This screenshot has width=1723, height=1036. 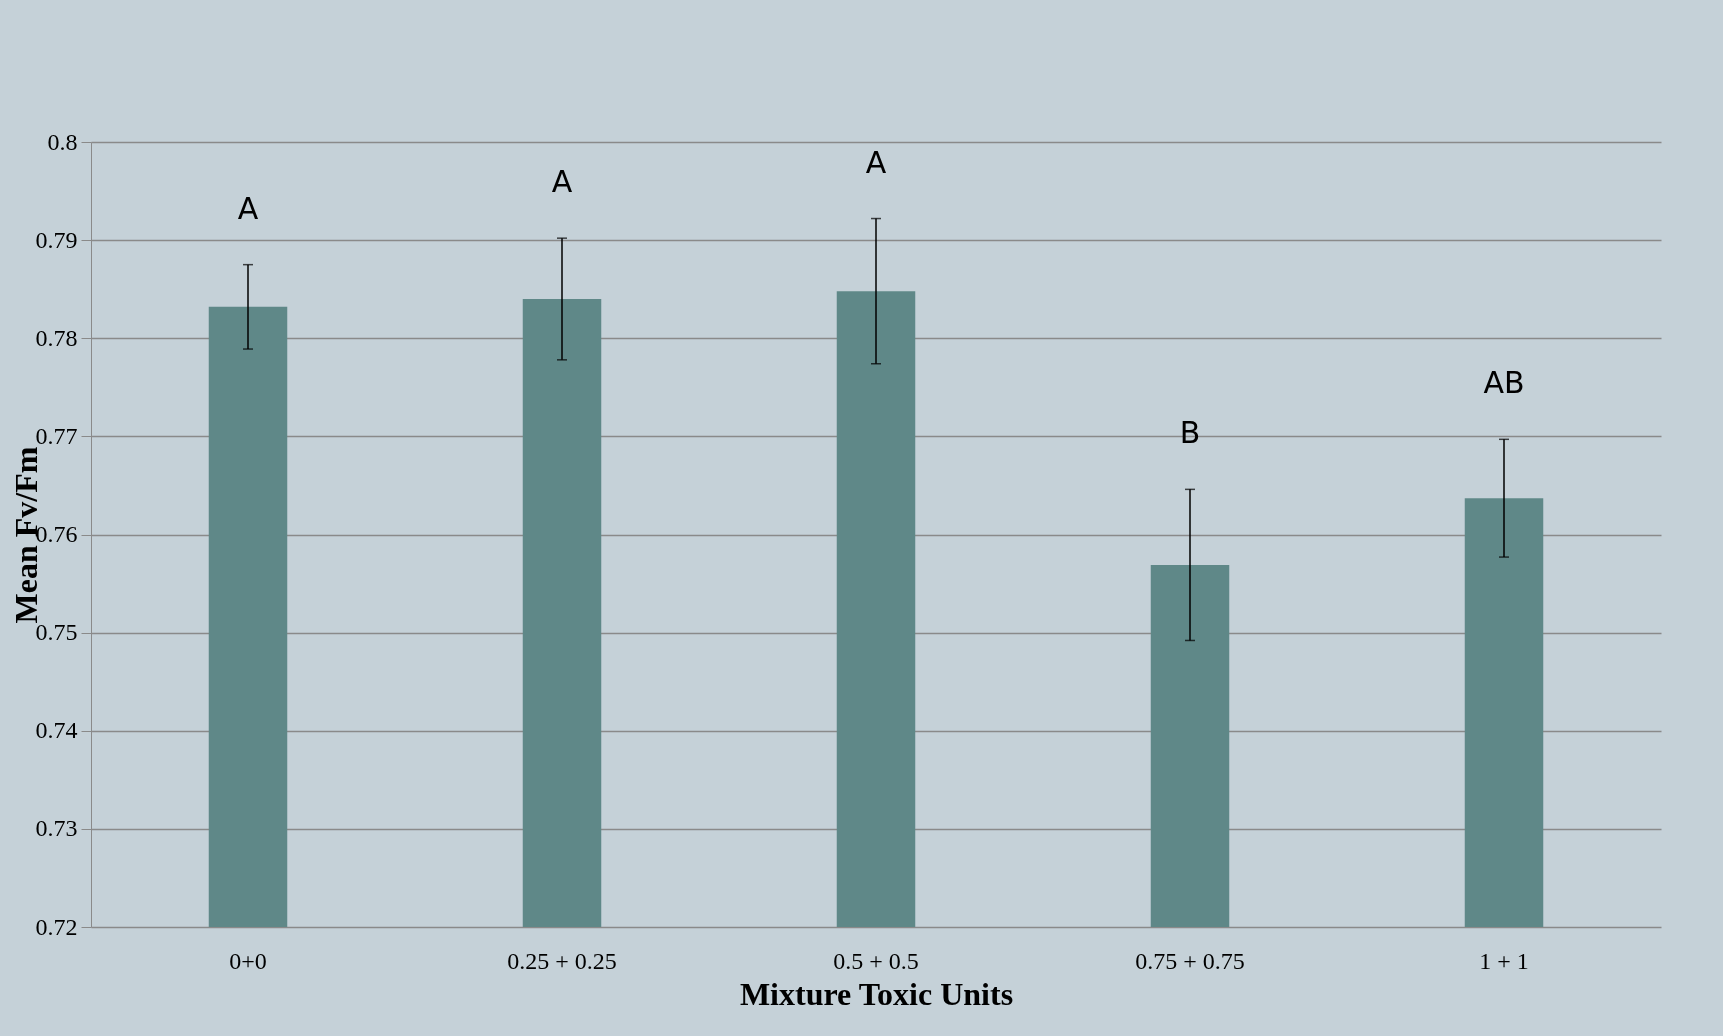 What do you see at coordinates (1190, 433) in the screenshot?
I see `annotation: B` at bounding box center [1190, 433].